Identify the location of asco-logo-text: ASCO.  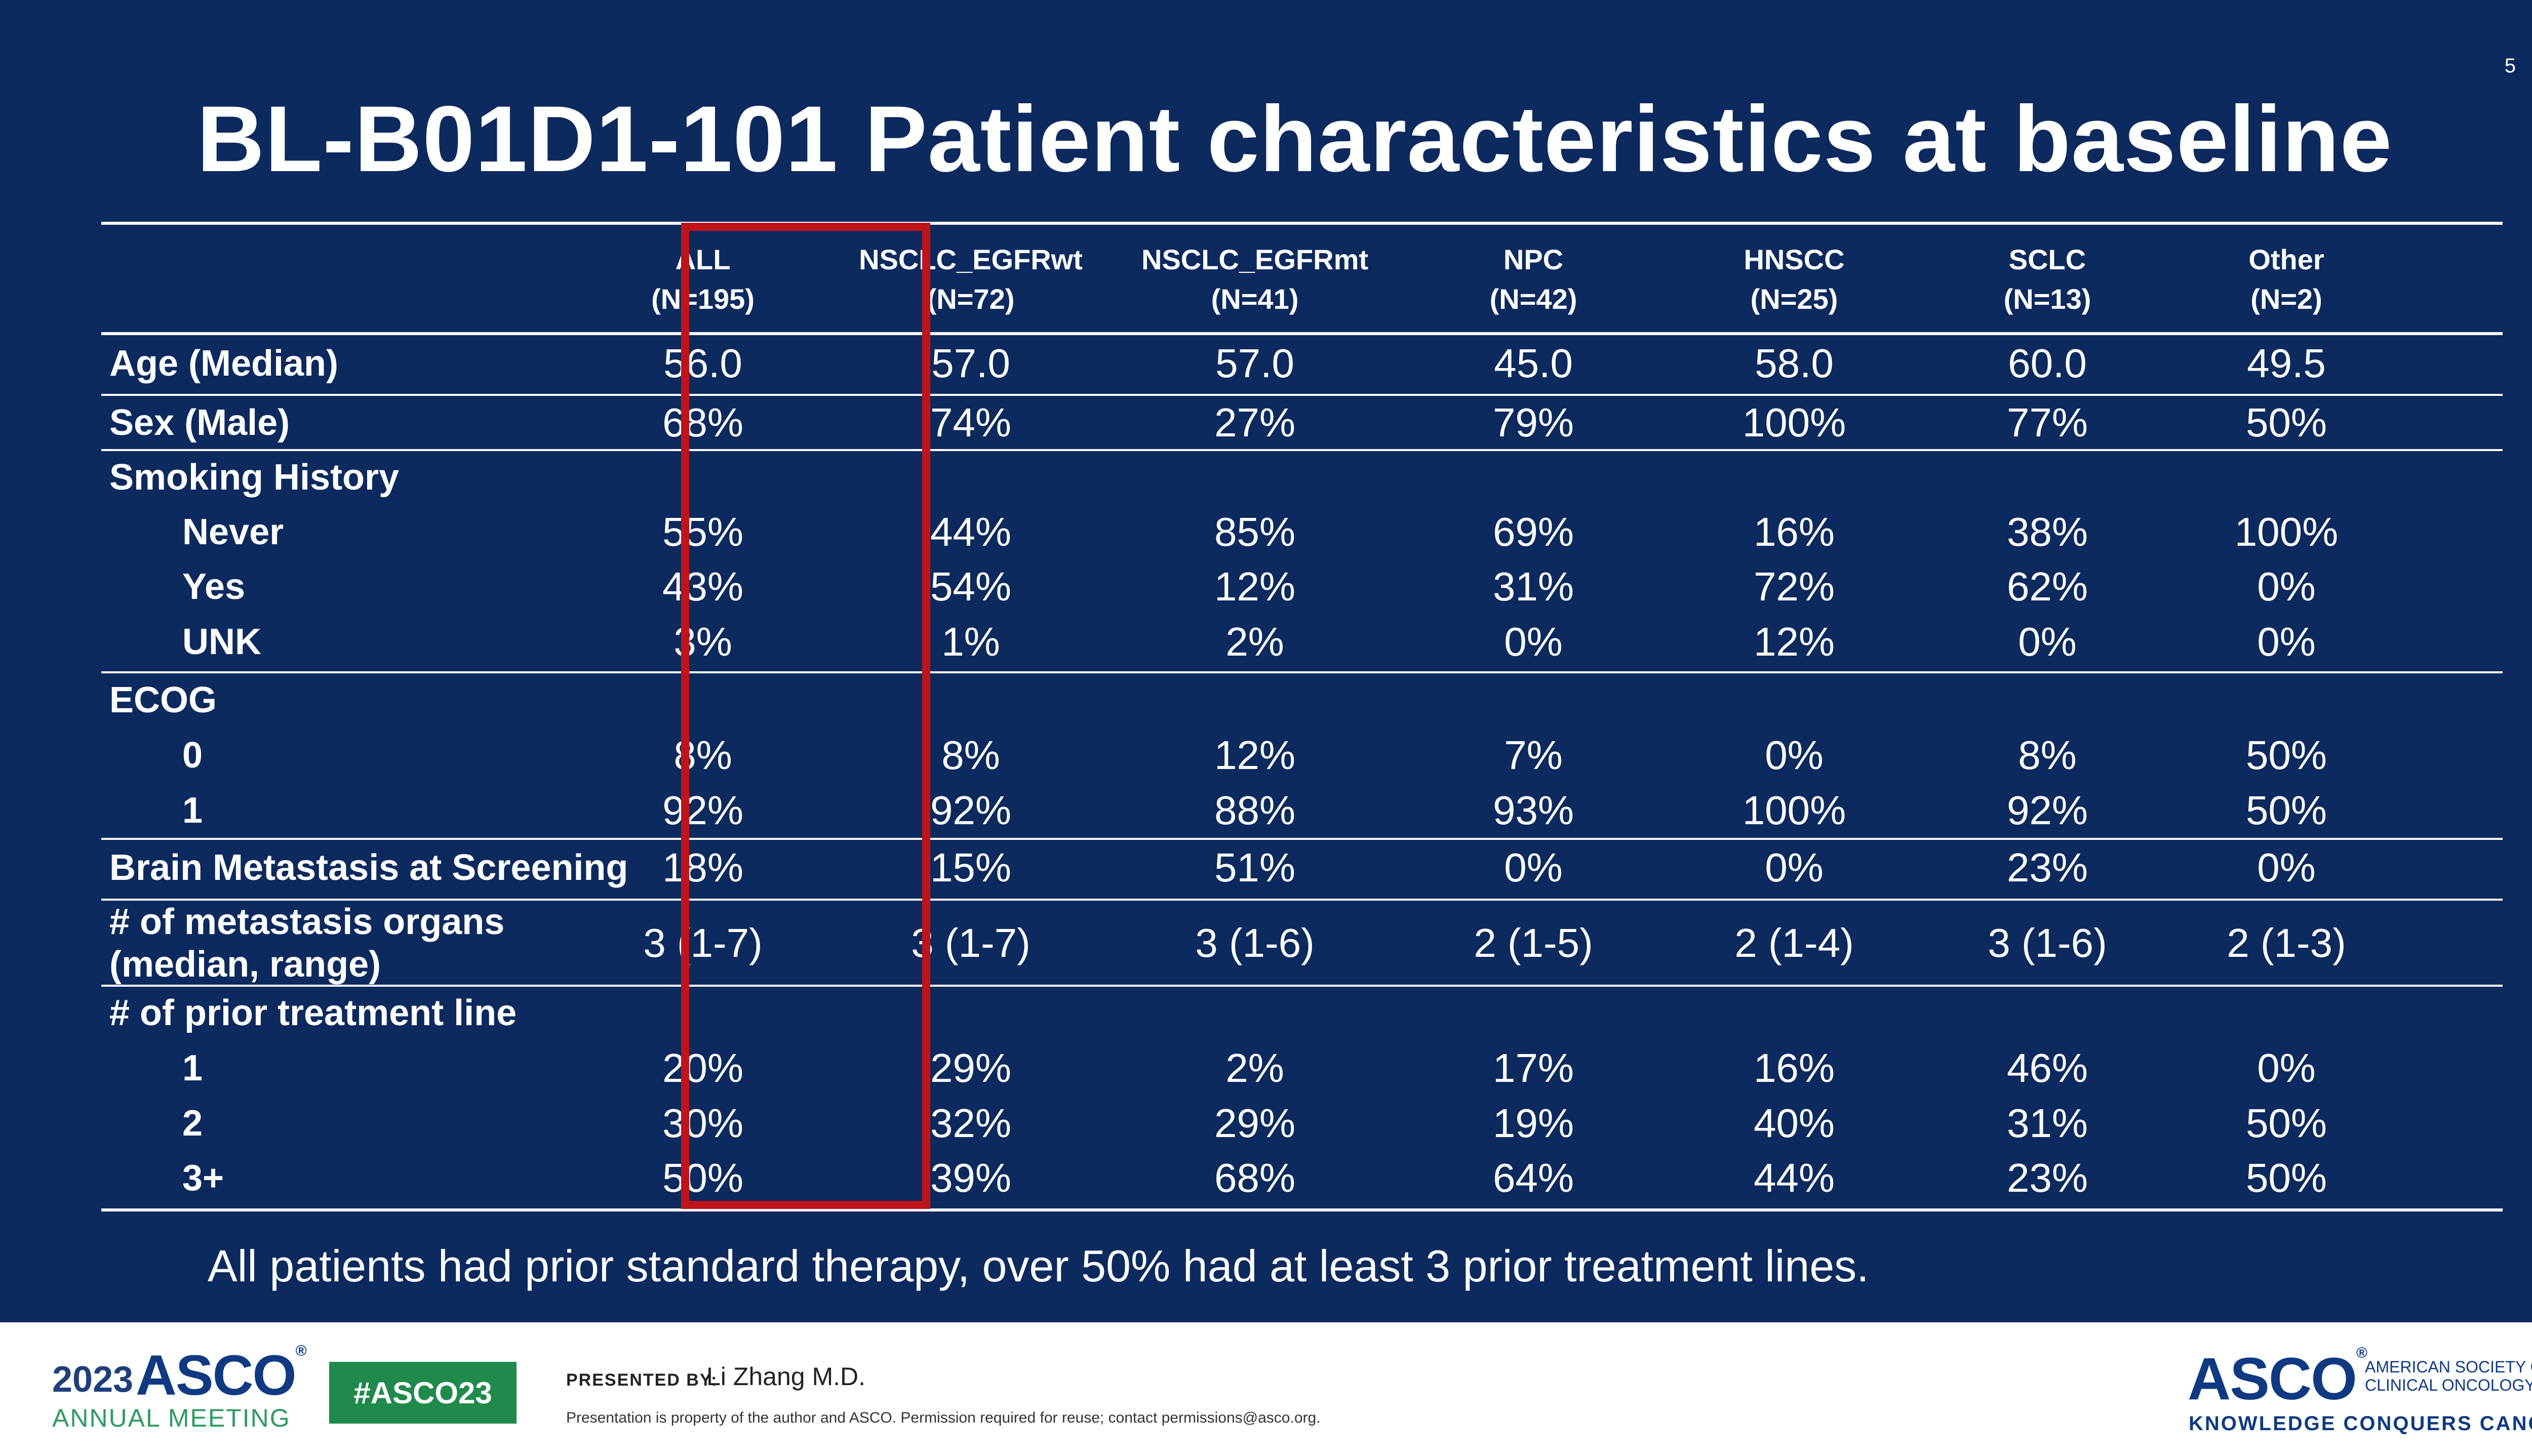
(216, 1375).